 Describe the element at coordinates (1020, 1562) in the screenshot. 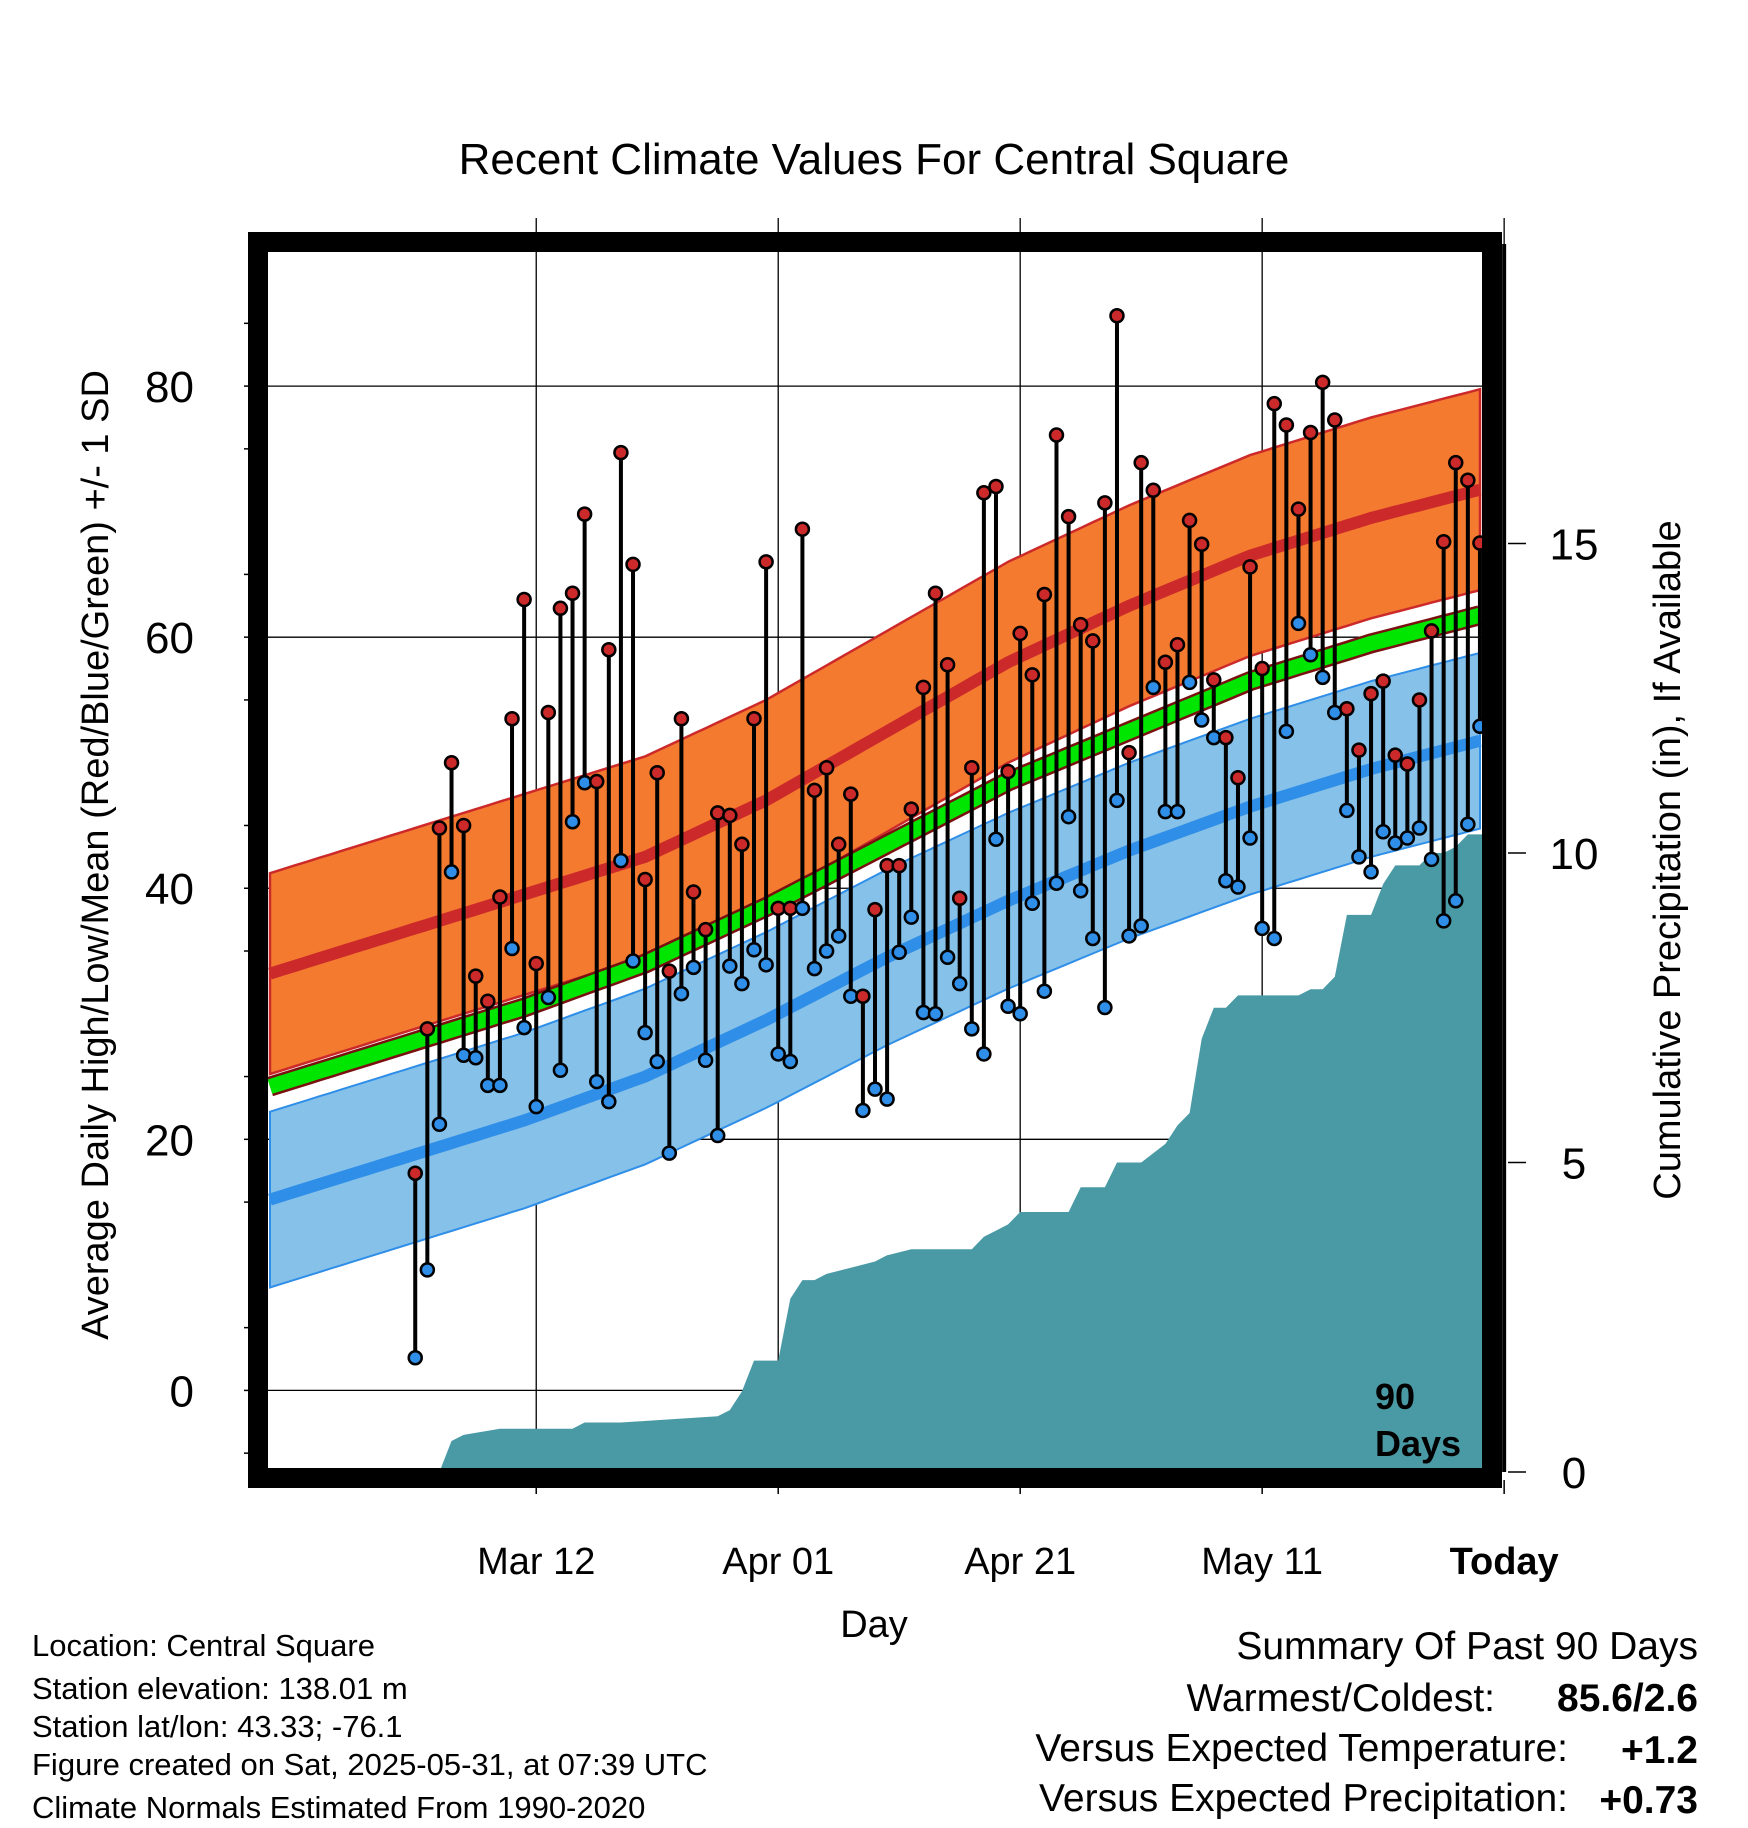

I see `x-tick-label: Apr 21` at that location.